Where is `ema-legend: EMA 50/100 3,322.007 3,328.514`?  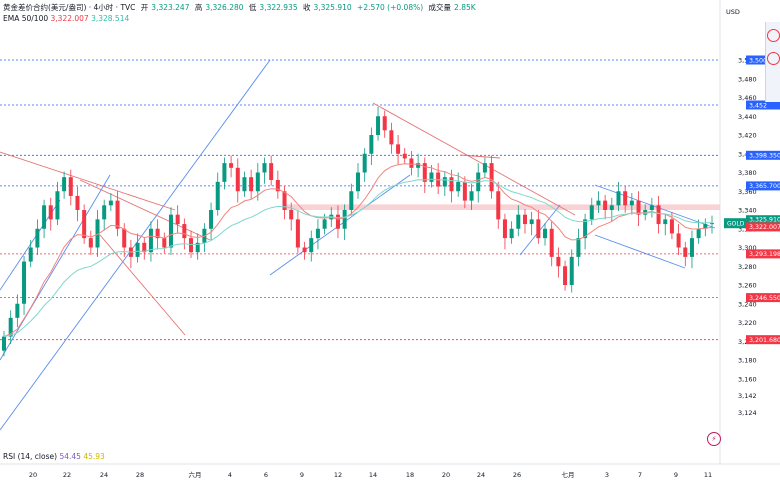 ema-legend: EMA 50/100 3,322.007 3,328.514 is located at coordinates (66, 18).